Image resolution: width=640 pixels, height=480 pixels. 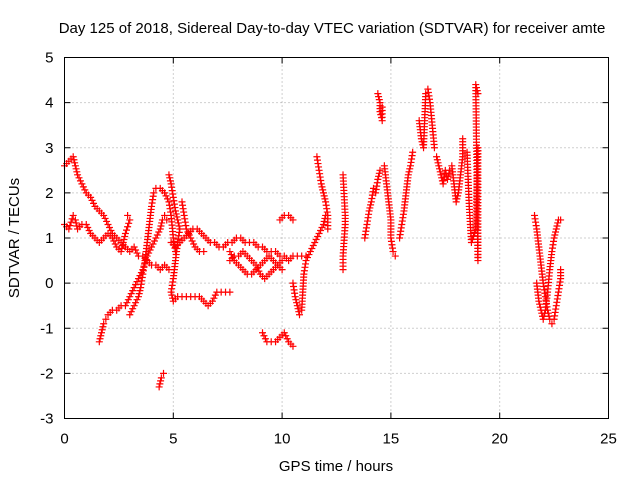 I want to click on y-tick-label: -3, so click(x=46, y=419).